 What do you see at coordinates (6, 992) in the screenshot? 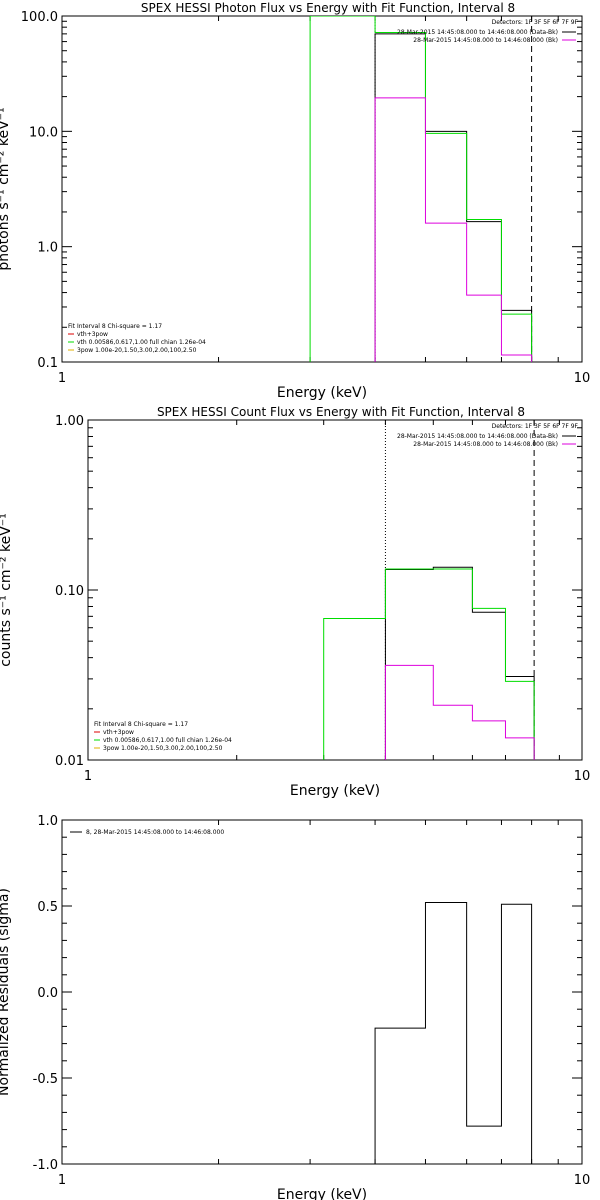
I see `y-axis-label: Normalized Residuals (sigma)` at bounding box center [6, 992].